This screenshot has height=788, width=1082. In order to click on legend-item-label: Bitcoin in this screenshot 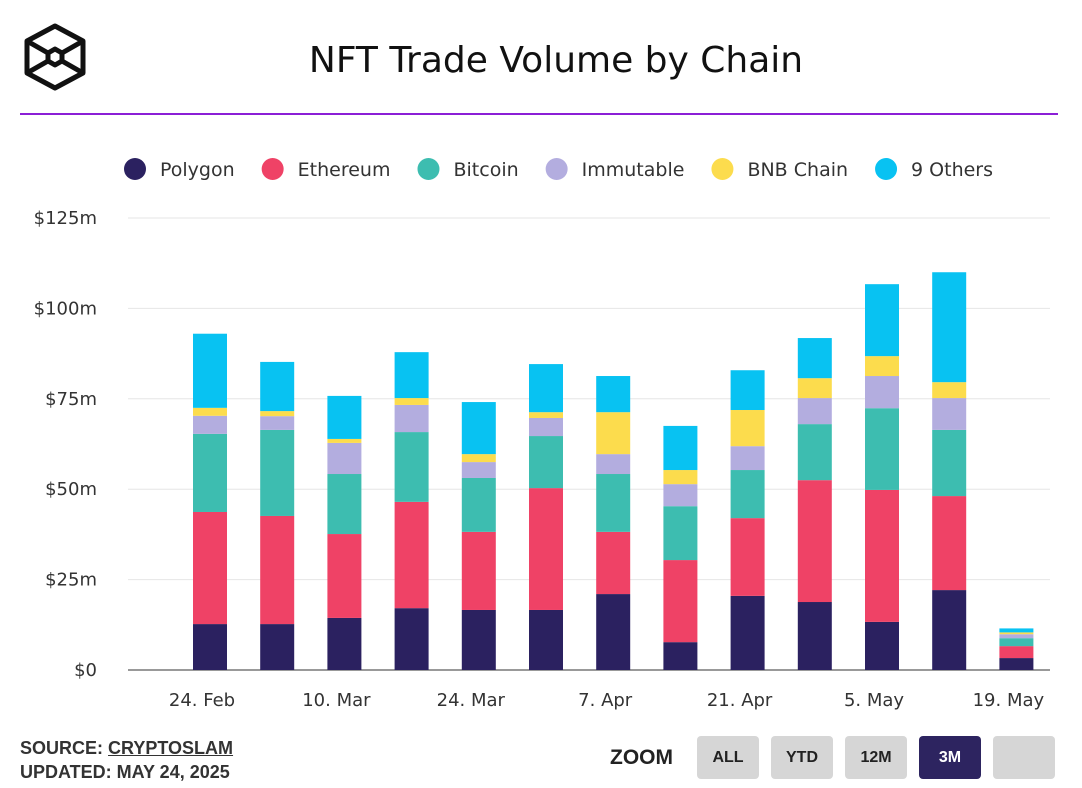, I will do `click(485, 170)`.